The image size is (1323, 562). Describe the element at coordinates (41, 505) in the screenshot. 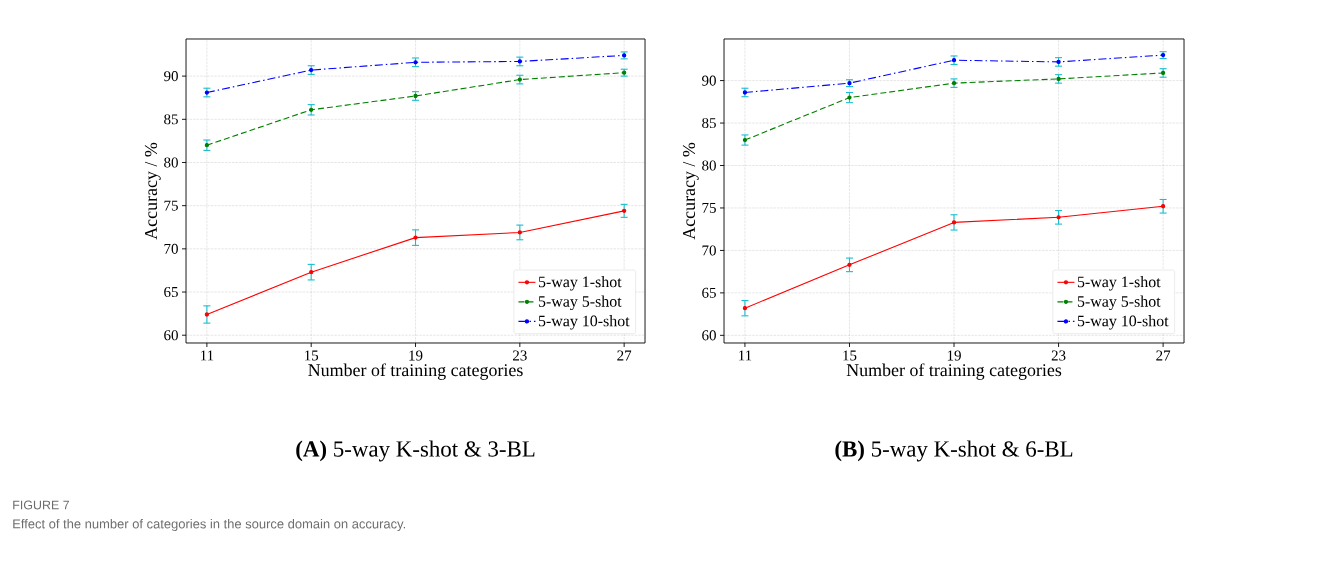

I see `caption: FIGURE 7` at that location.